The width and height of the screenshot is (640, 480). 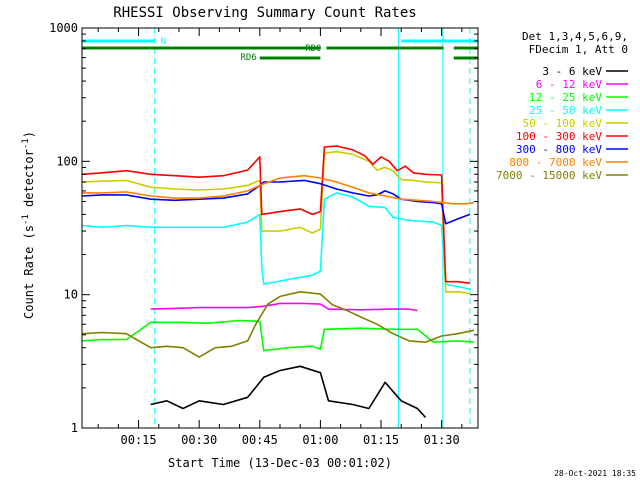 I want to click on legend-label-8: 7000 - 15000 keV, so click(x=549, y=175).